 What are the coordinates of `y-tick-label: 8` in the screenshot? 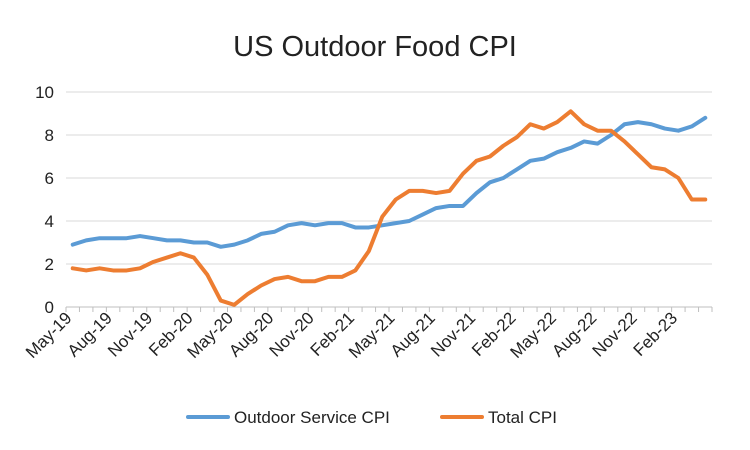 It's located at (49, 135).